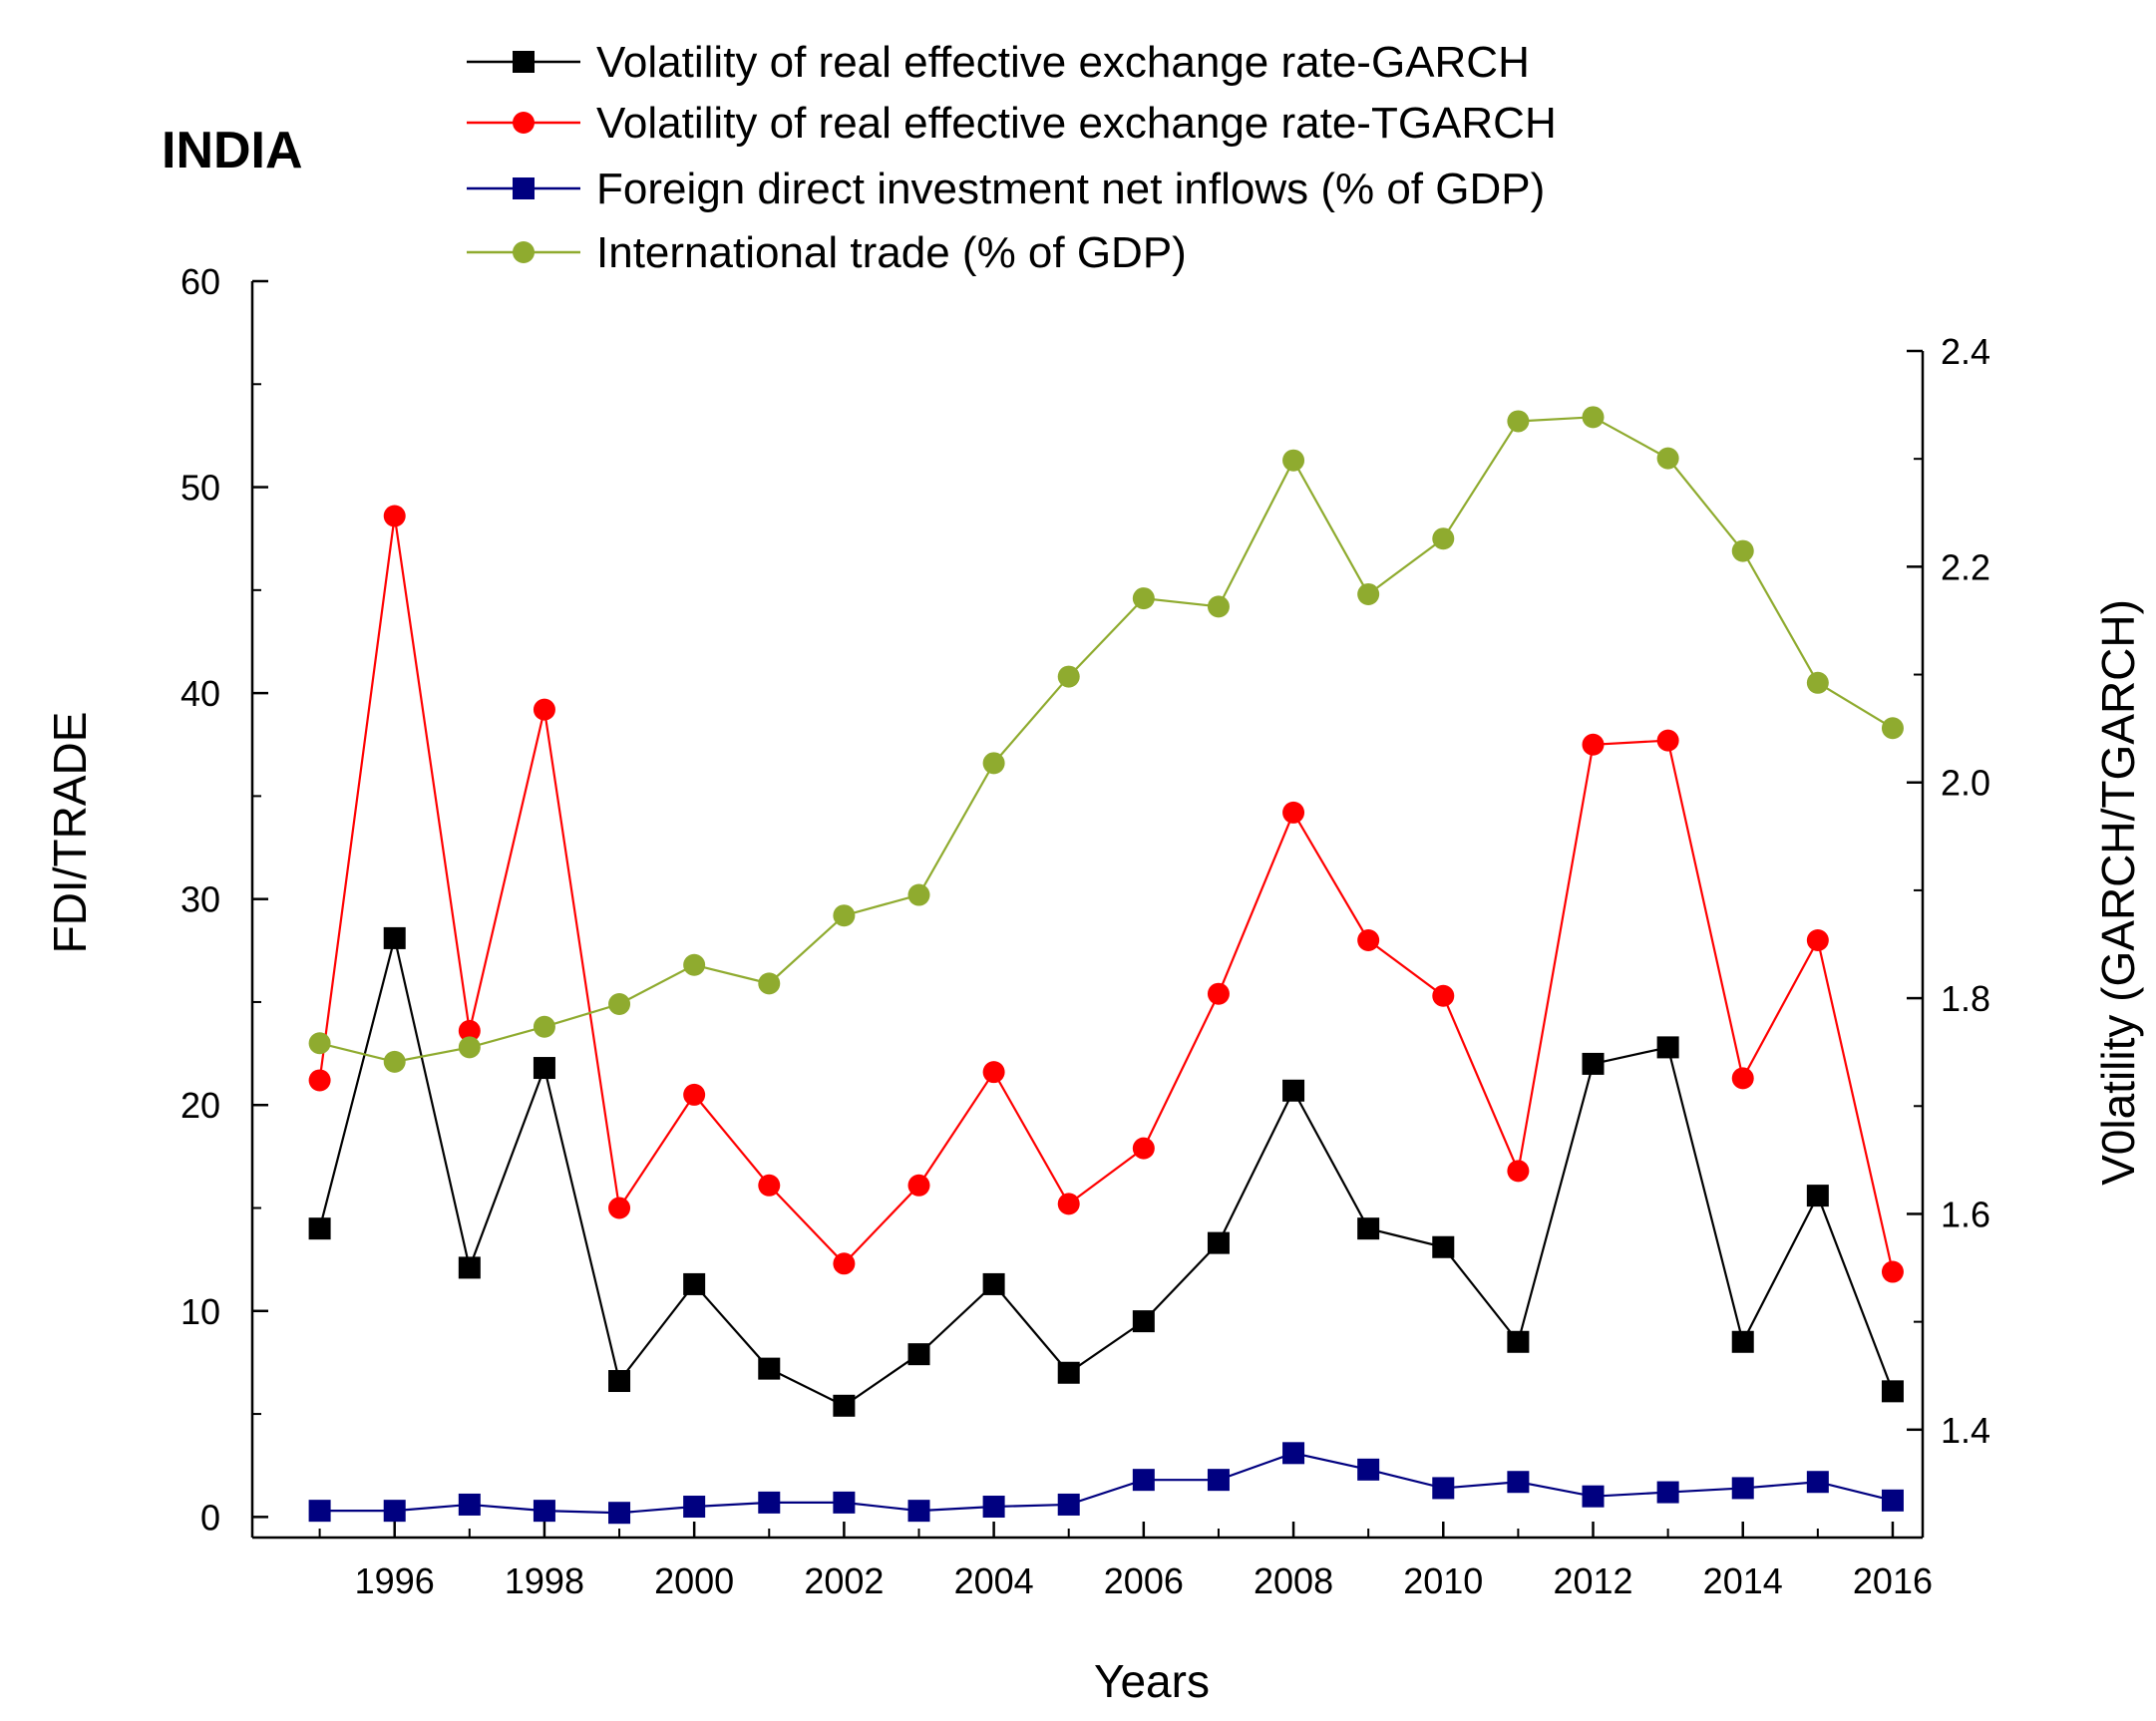 Image resolution: width=2156 pixels, height=1721 pixels. Describe the element at coordinates (200, 899) in the screenshot. I see `left-tick-label: 30` at that location.